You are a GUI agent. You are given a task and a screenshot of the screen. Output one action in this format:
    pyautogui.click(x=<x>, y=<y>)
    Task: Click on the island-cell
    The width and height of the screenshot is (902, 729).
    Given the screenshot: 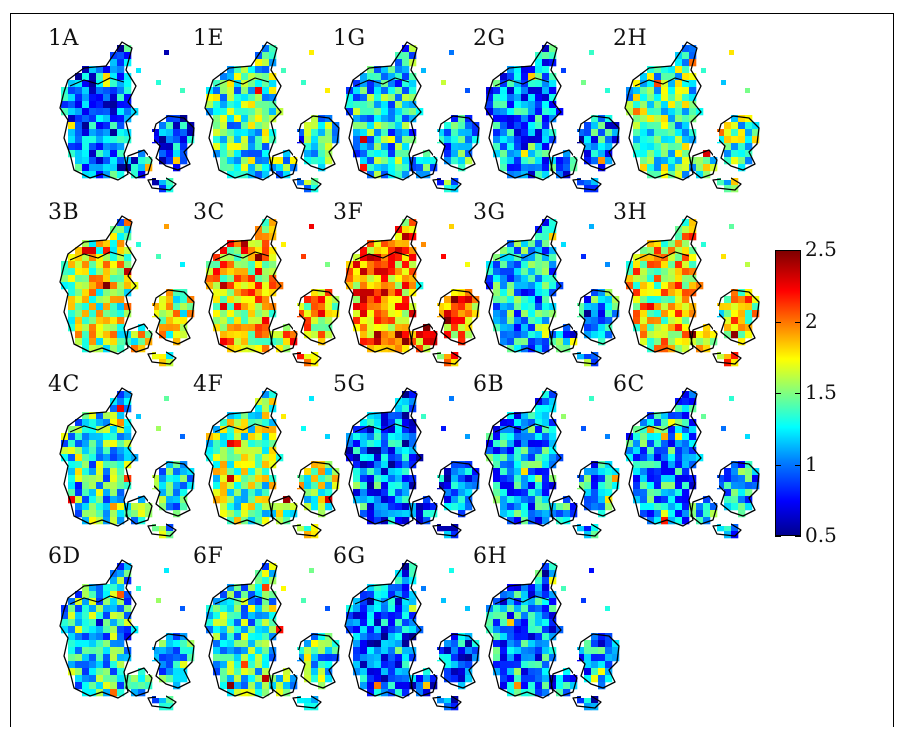 What is the action you would take?
    pyautogui.click(x=327, y=436)
    